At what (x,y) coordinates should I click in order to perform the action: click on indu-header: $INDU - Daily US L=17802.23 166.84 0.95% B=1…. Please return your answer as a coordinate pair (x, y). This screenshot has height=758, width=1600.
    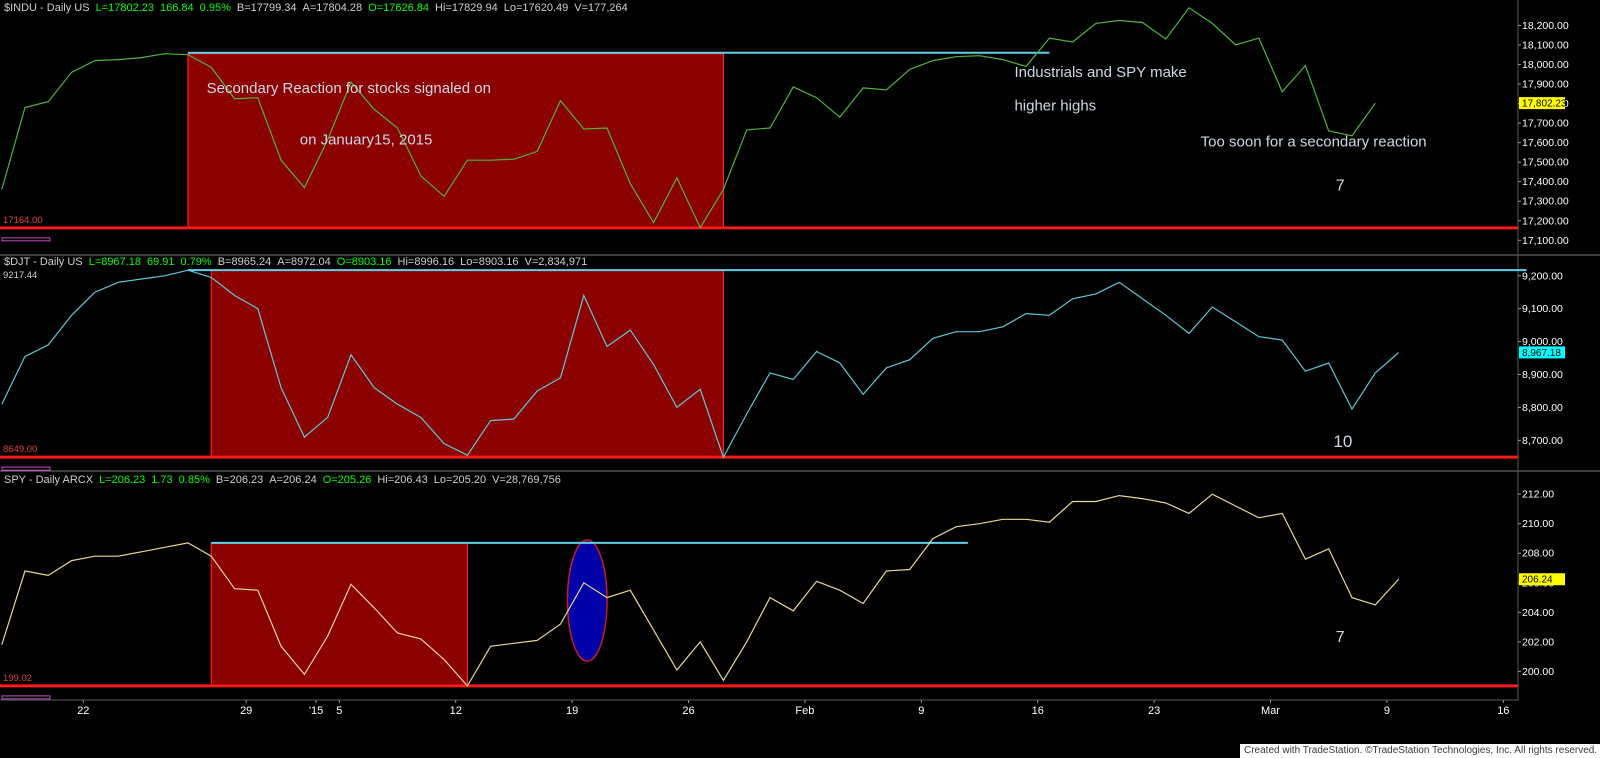
    Looking at the image, I should click on (319, 8).